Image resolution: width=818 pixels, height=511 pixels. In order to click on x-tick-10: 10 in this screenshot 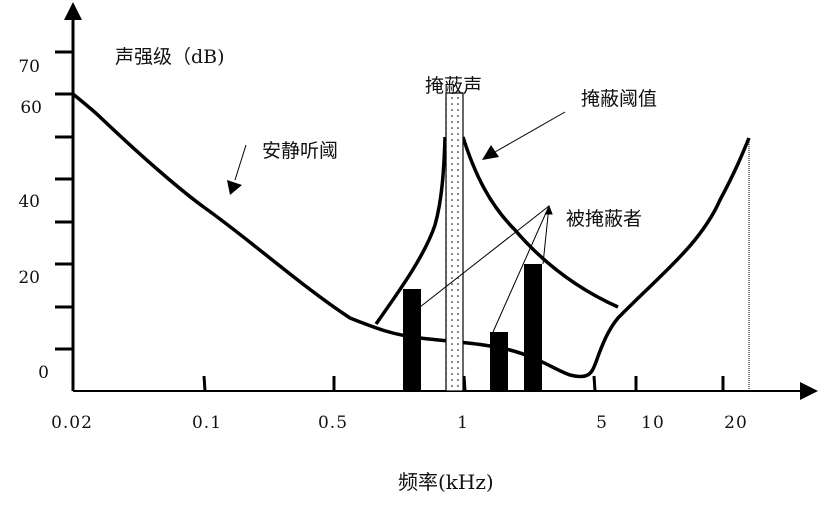, I will do `click(653, 423)`.